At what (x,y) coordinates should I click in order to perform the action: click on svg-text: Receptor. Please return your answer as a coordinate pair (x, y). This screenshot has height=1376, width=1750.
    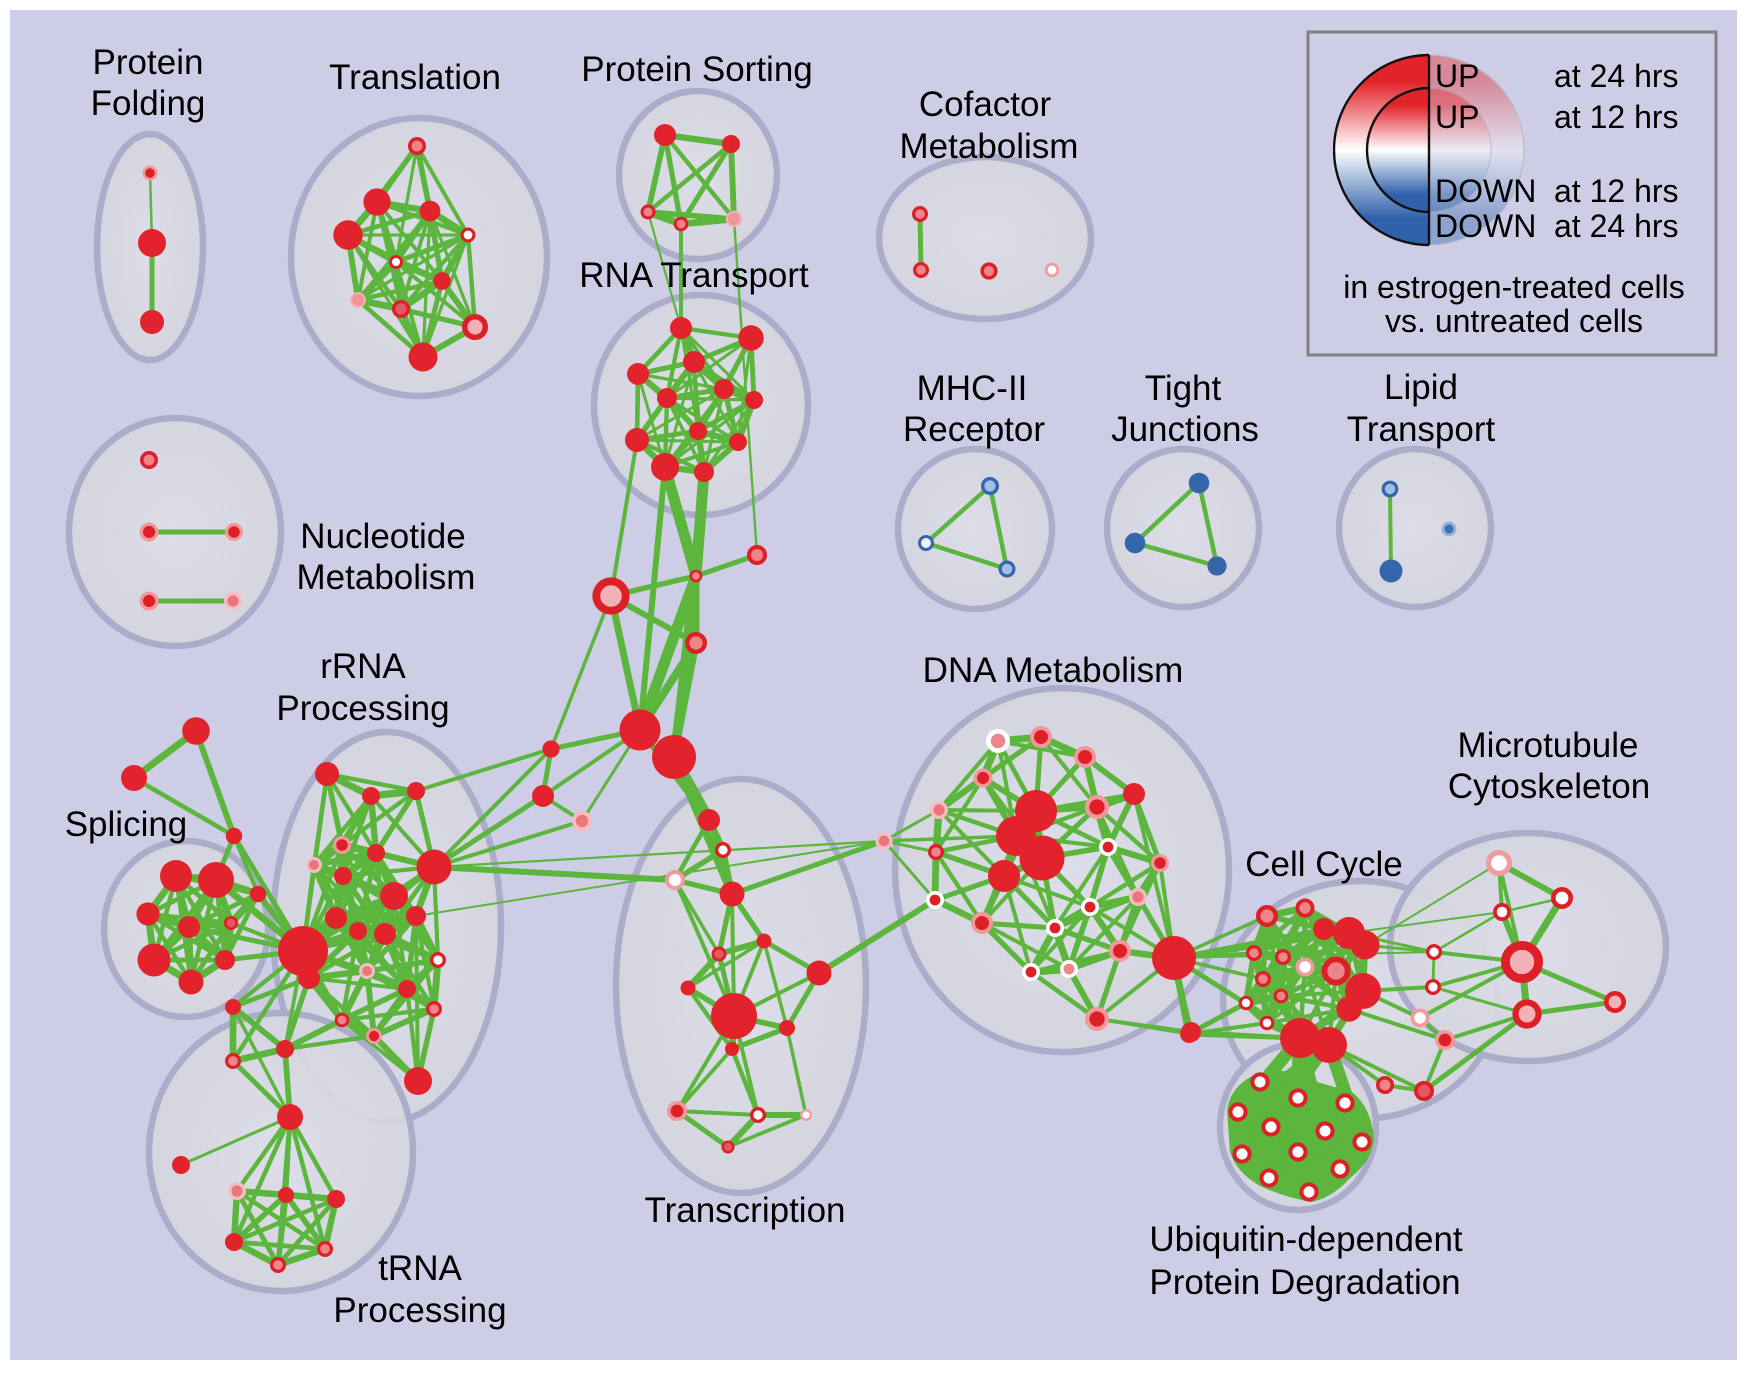
    Looking at the image, I should click on (974, 429).